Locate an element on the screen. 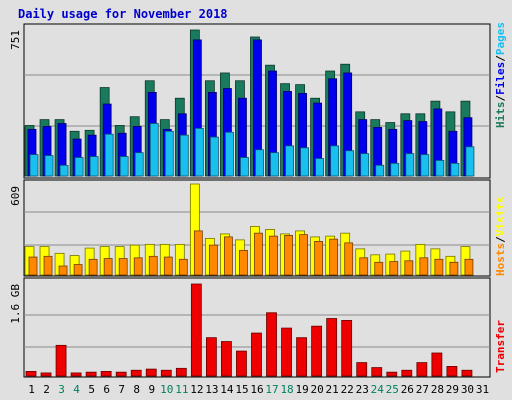  side-legend-daily-transfer: Transfer is located at coordinates (500, 346).